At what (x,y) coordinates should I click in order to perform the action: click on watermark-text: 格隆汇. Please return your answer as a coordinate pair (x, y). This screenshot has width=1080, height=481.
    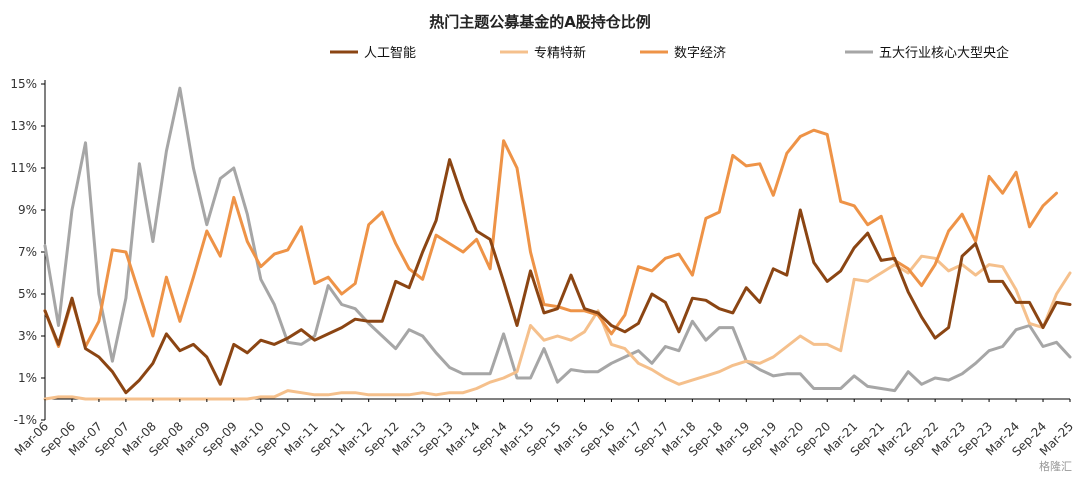
    Looking at the image, I should click on (1055, 466).